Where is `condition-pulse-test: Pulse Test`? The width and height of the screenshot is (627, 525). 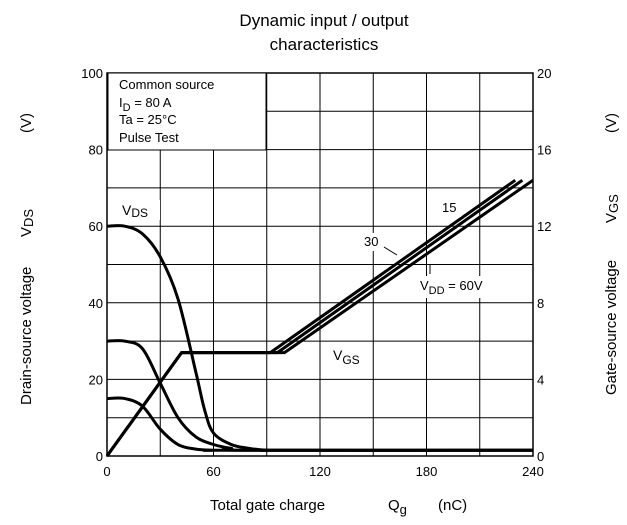 condition-pulse-test: Pulse Test is located at coordinates (149, 137).